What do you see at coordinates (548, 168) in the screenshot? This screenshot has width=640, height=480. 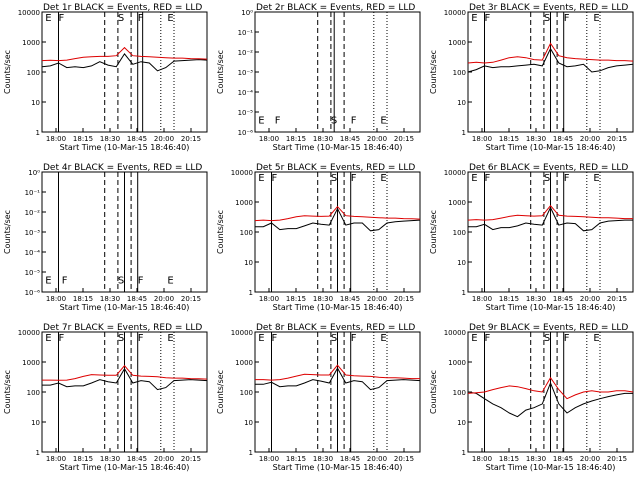 I see `chart-title: Det 6r BLACK = Events, RED = LLD` at bounding box center [548, 168].